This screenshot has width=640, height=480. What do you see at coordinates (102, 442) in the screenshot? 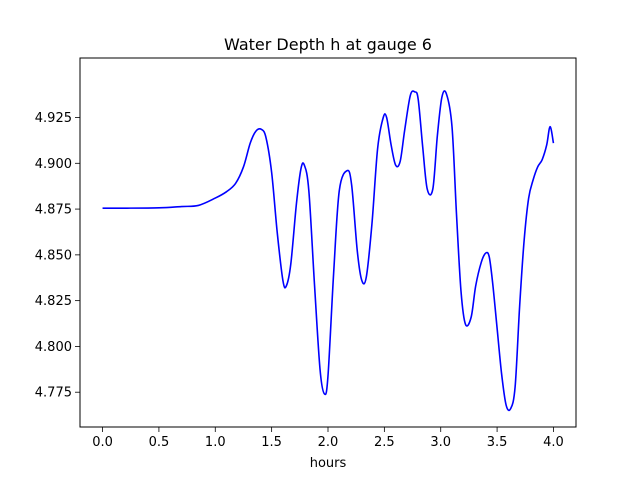
I see `x-tick-label: 0.0` at bounding box center [102, 442].